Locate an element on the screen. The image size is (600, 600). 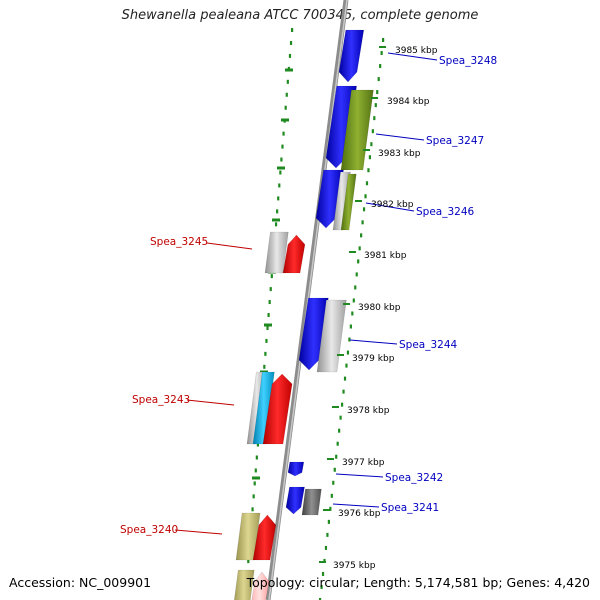
genome-backbone-icon is located at coordinates (307, 300).